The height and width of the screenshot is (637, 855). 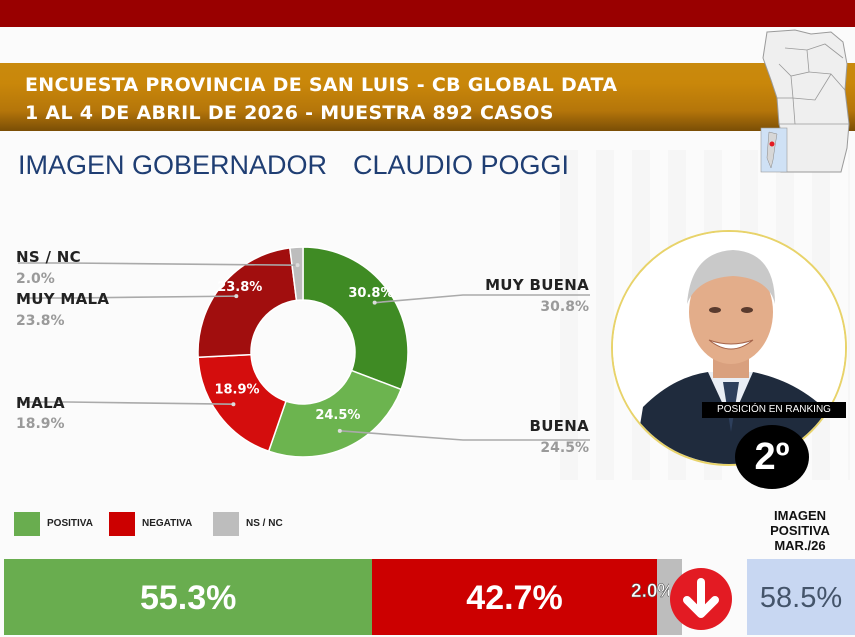 I want to click on arrow-down-icon, so click(x=701, y=599).